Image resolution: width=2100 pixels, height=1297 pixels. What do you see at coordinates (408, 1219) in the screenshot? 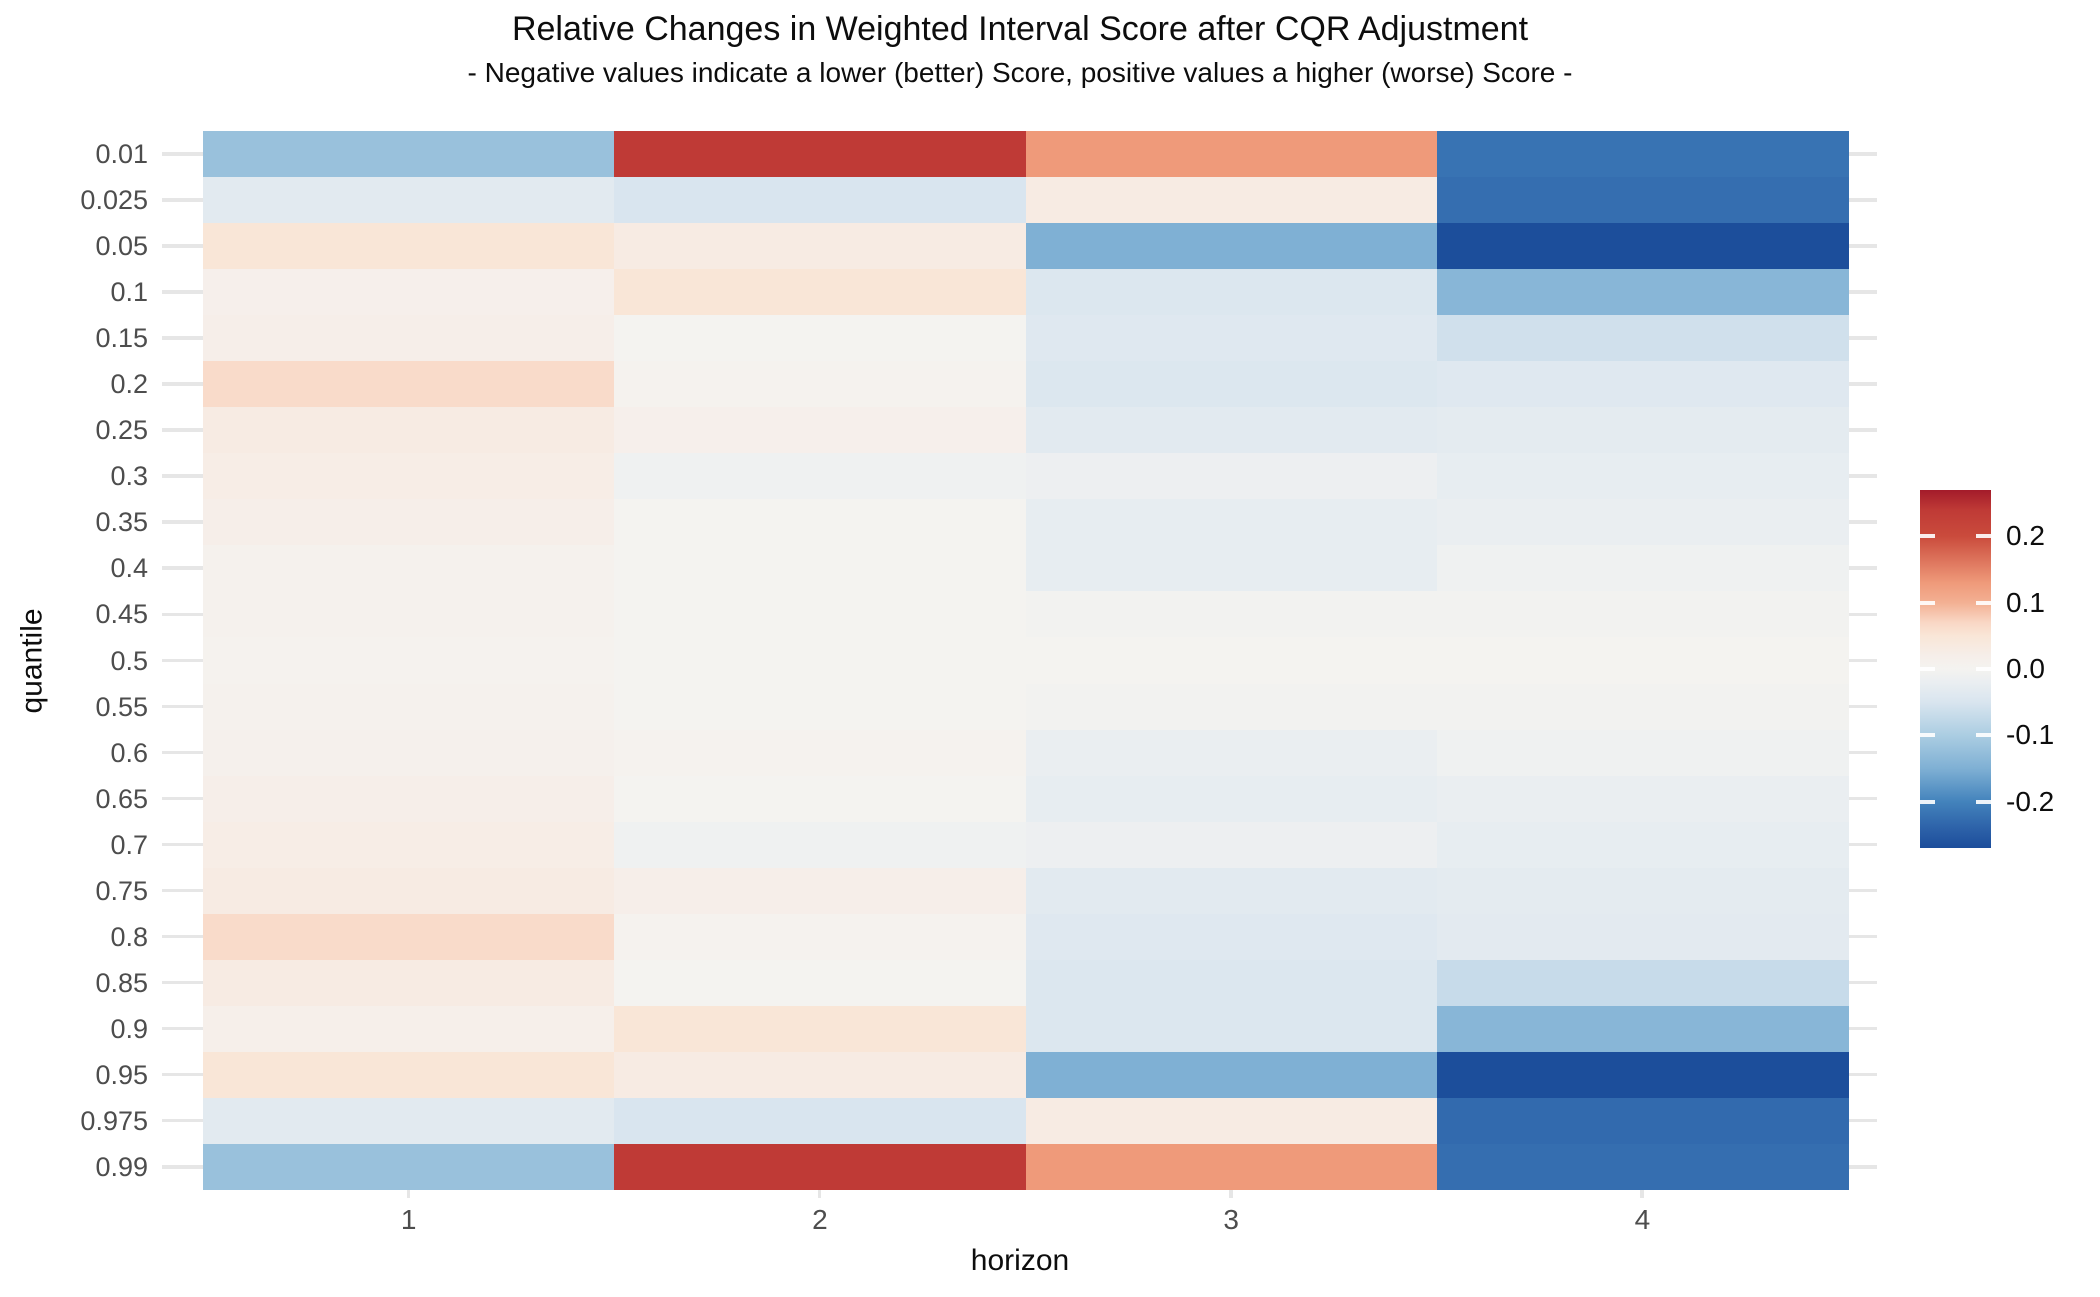
I see `x-tick-label: 1` at bounding box center [408, 1219].